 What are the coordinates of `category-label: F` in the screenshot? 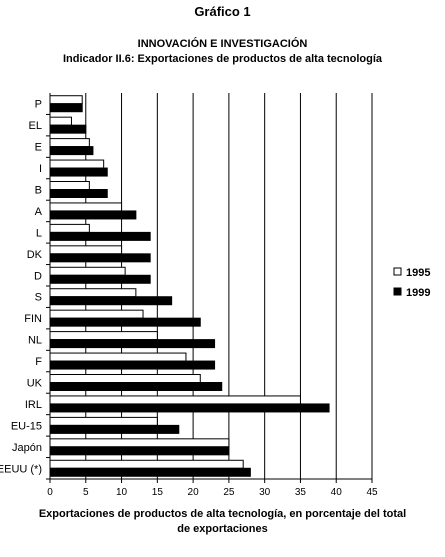 It's located at (38, 362).